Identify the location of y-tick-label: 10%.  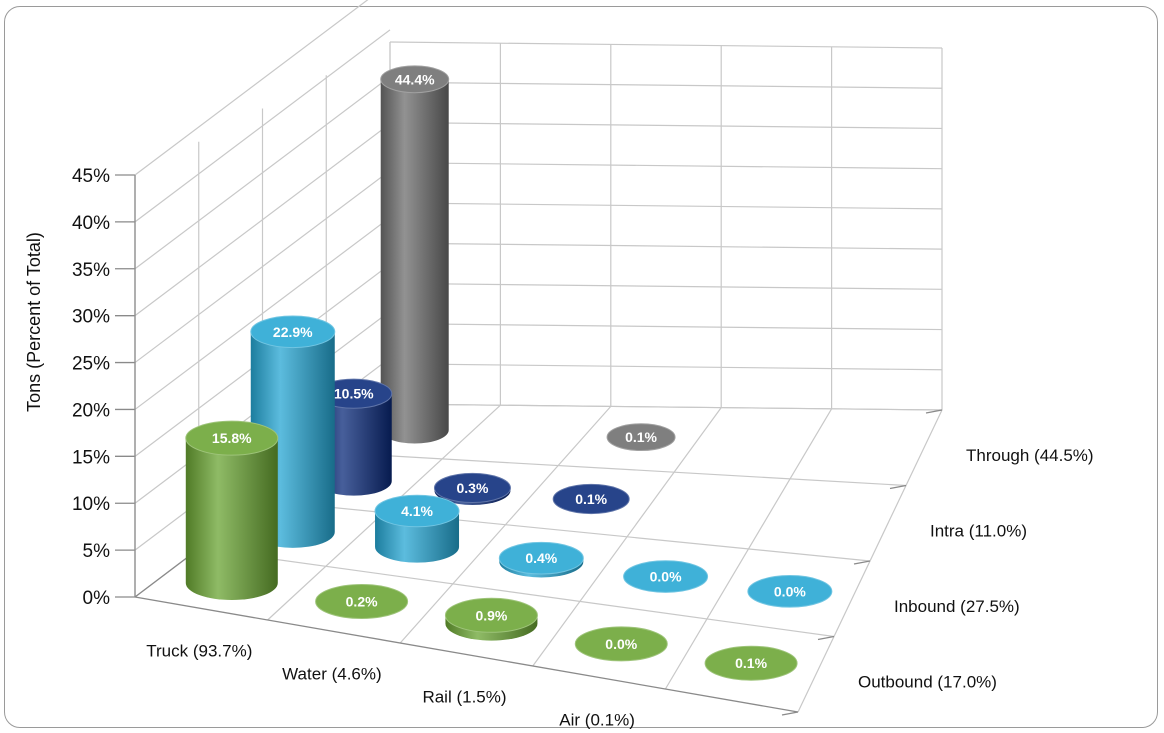
(91, 504).